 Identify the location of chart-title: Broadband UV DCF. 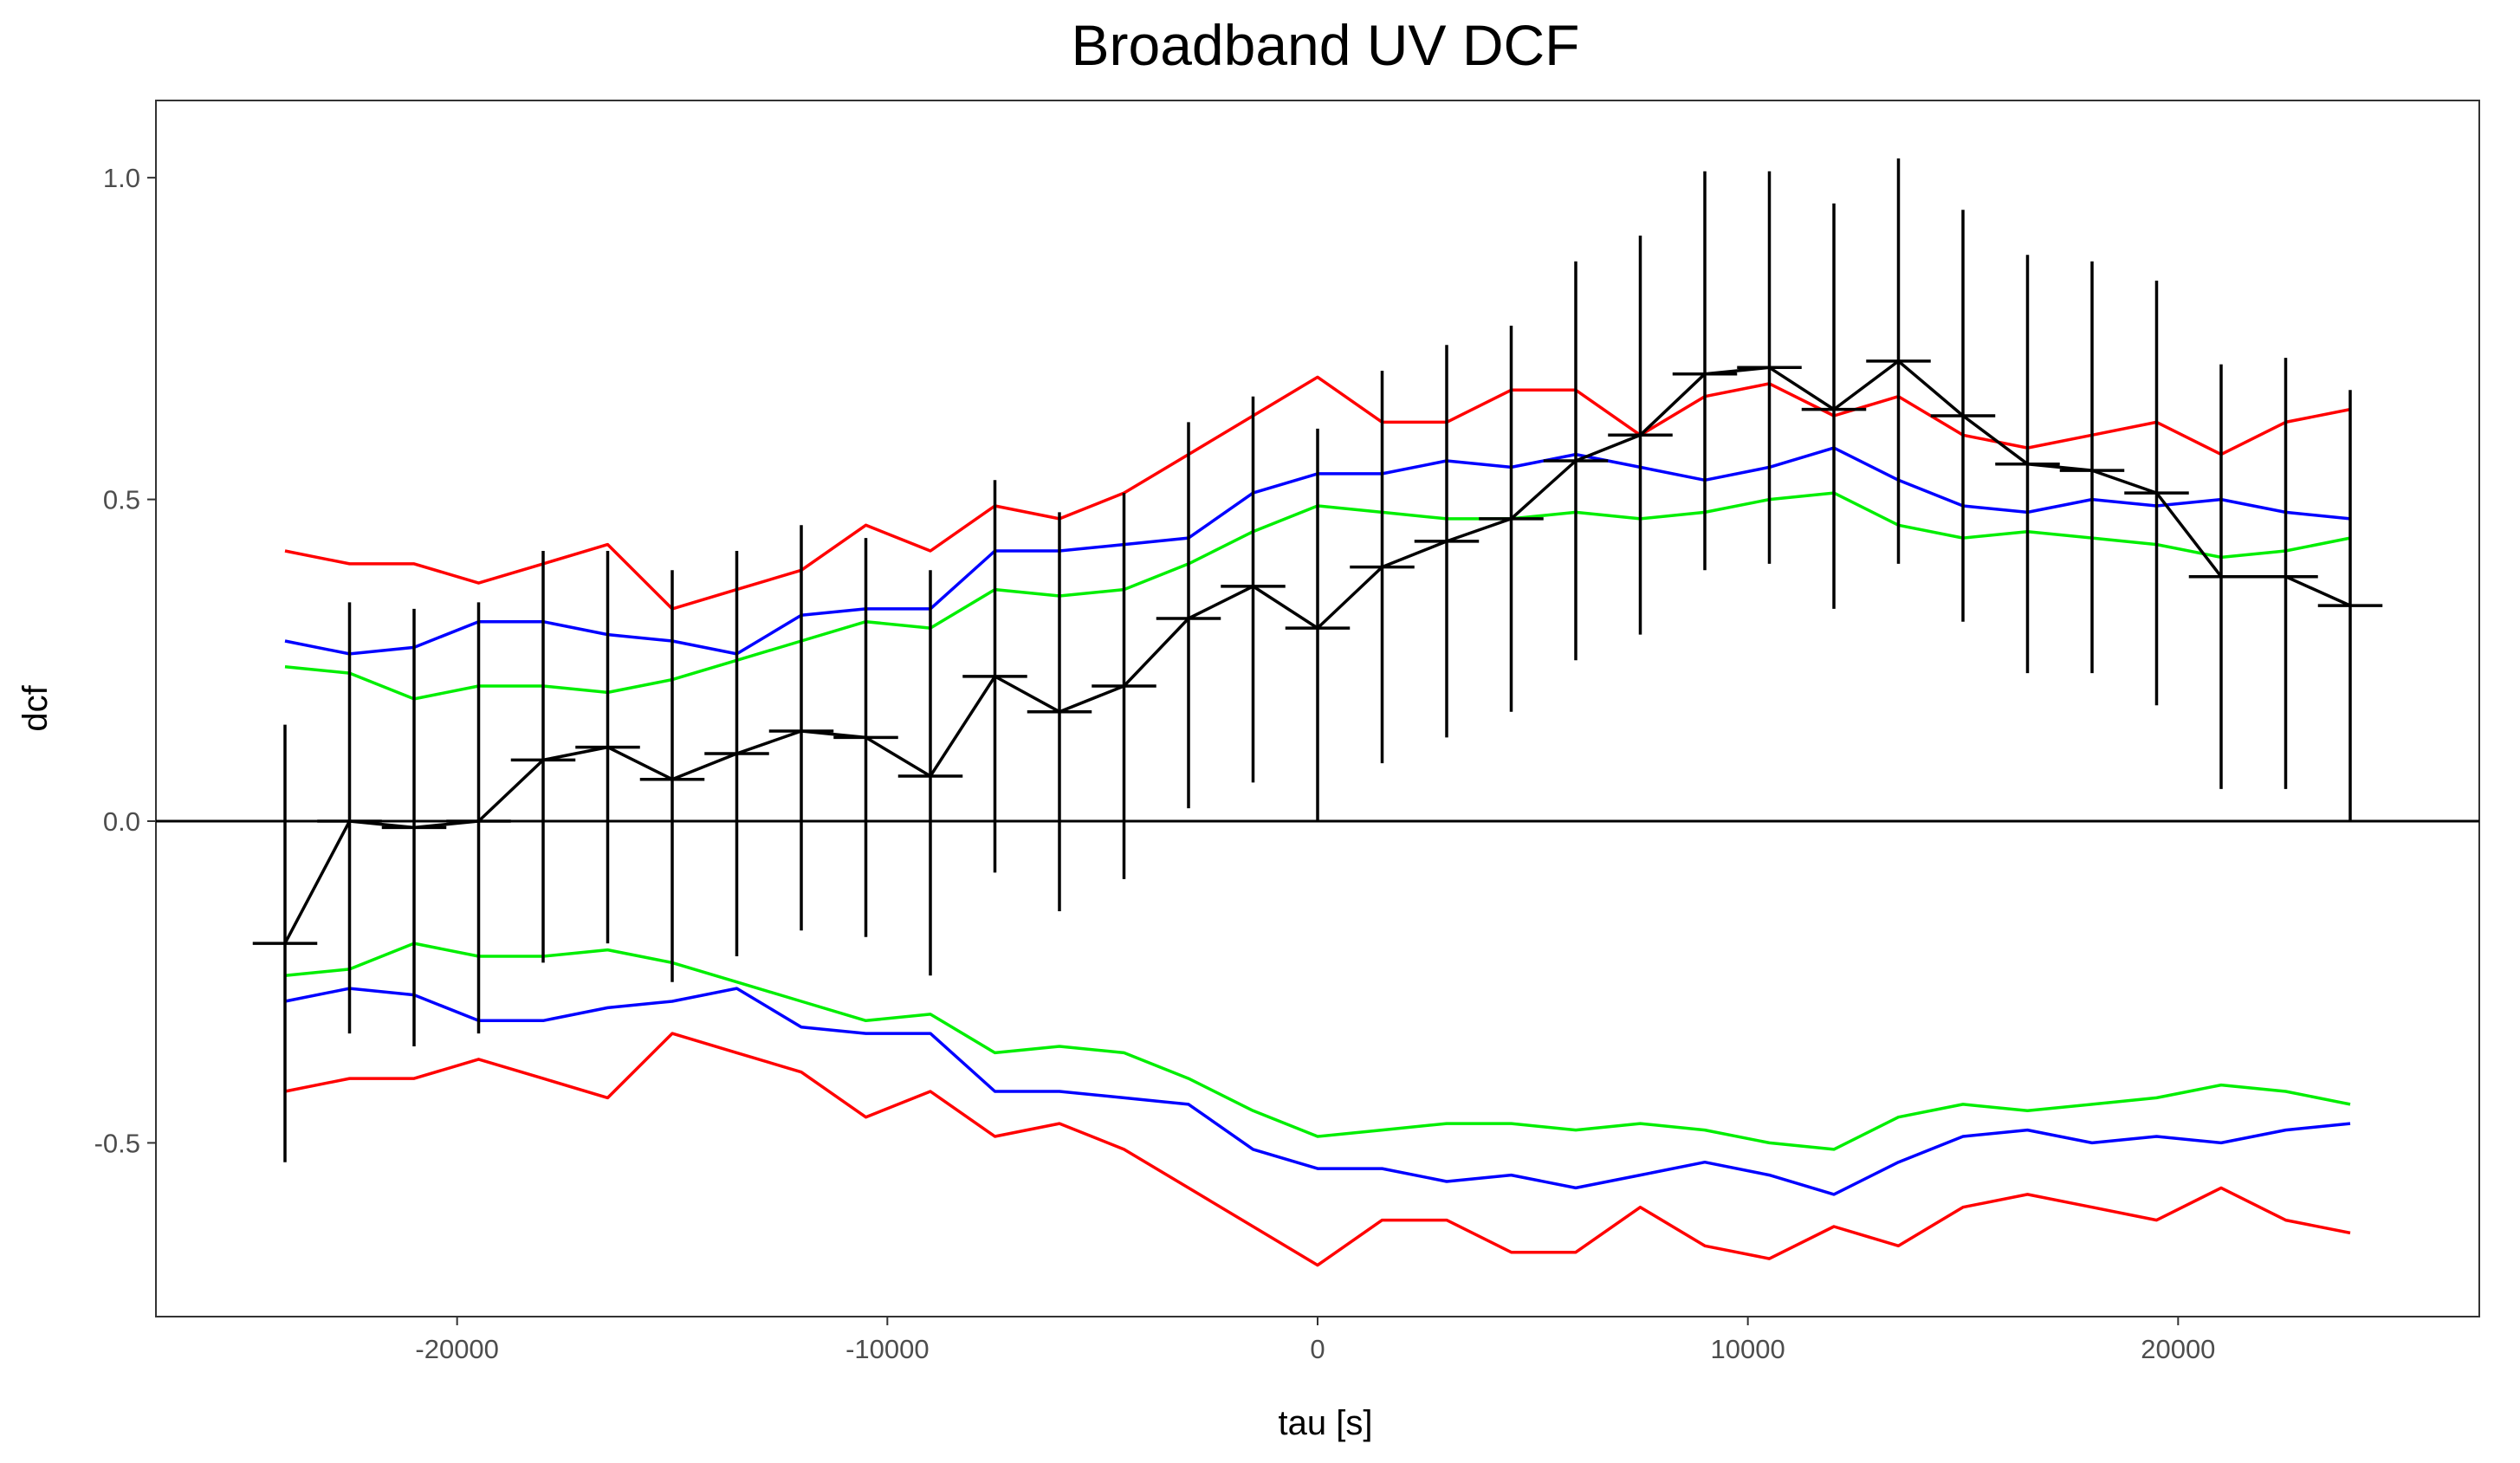
(1326, 45).